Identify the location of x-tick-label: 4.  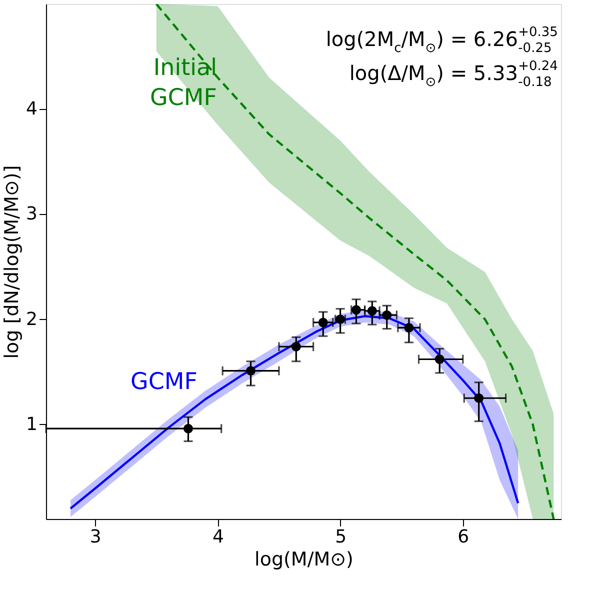
(218, 537).